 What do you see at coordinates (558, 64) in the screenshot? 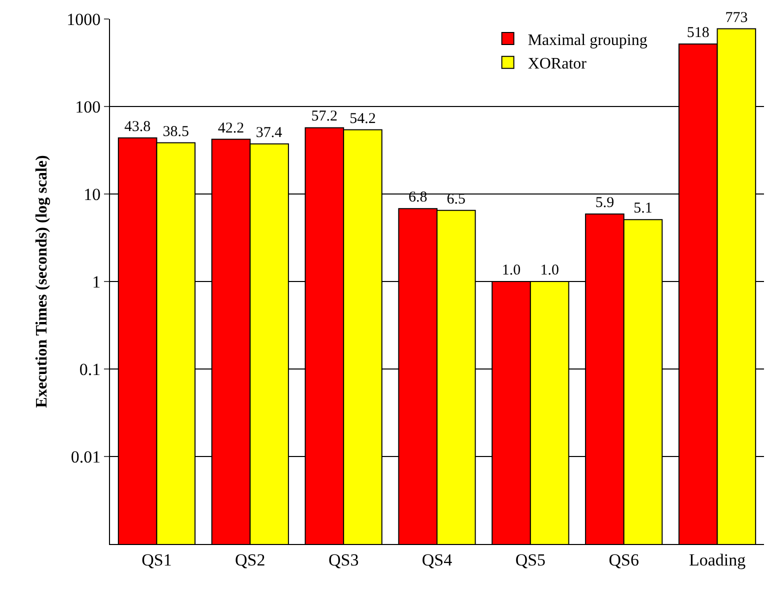
I see `legend-label: XORator` at bounding box center [558, 64].